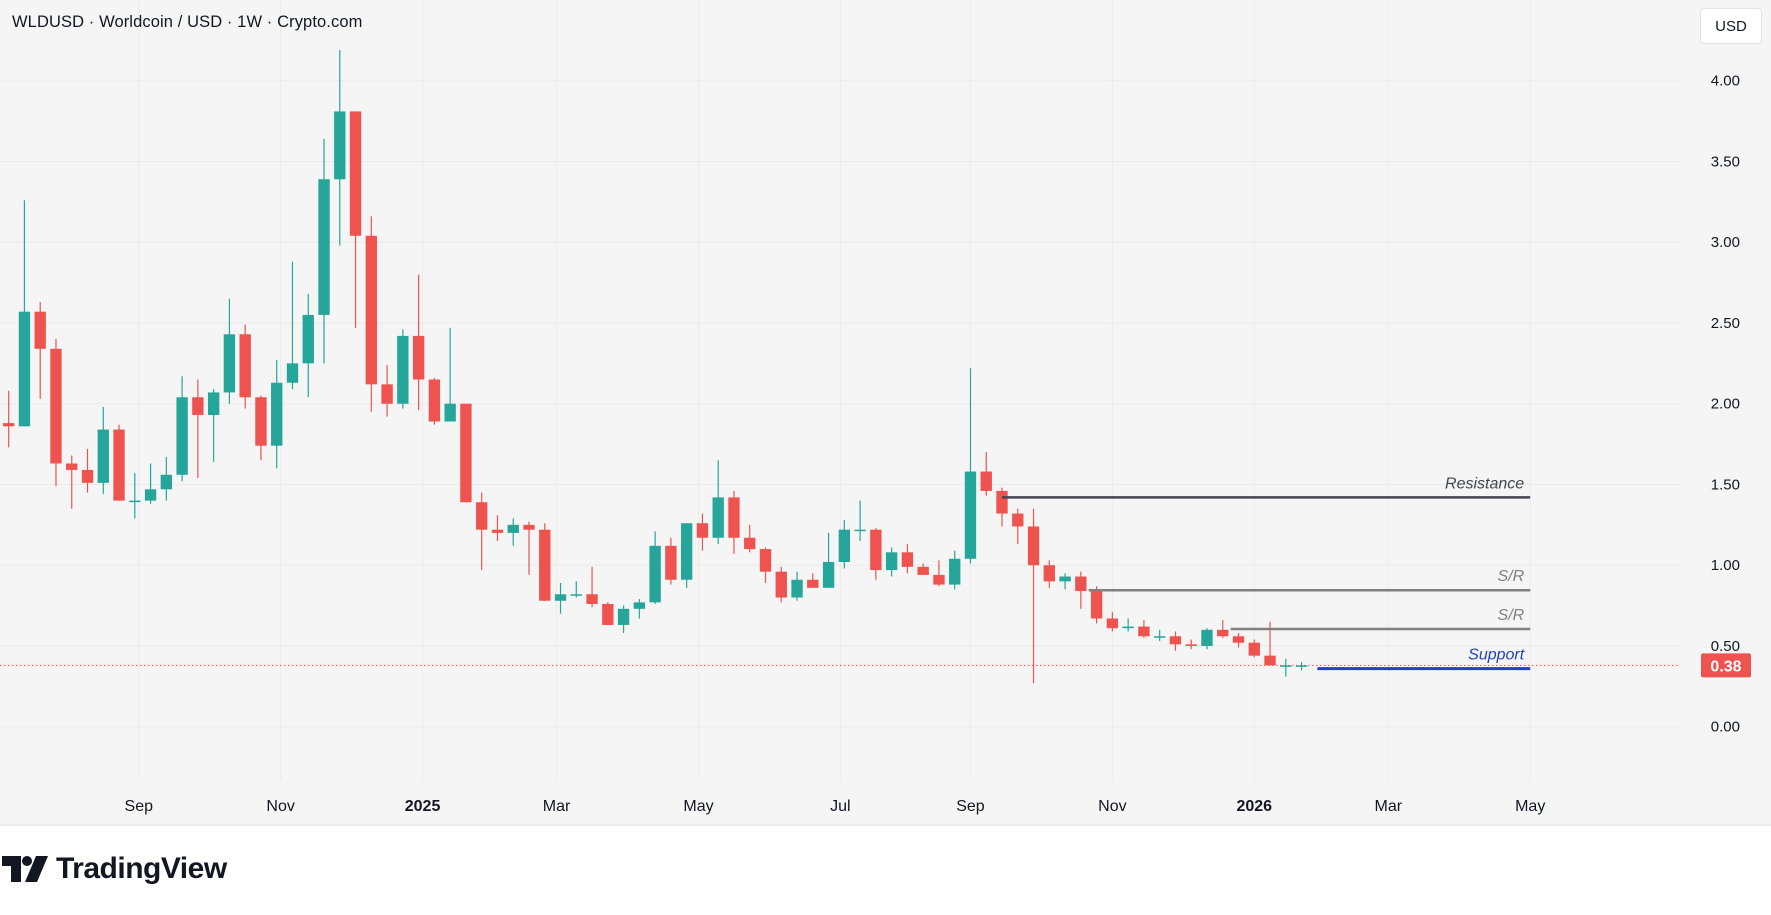 Image resolution: width=1771 pixels, height=915 pixels. What do you see at coordinates (1725, 323) in the screenshot?
I see `y-tick-label: 2.50` at bounding box center [1725, 323].